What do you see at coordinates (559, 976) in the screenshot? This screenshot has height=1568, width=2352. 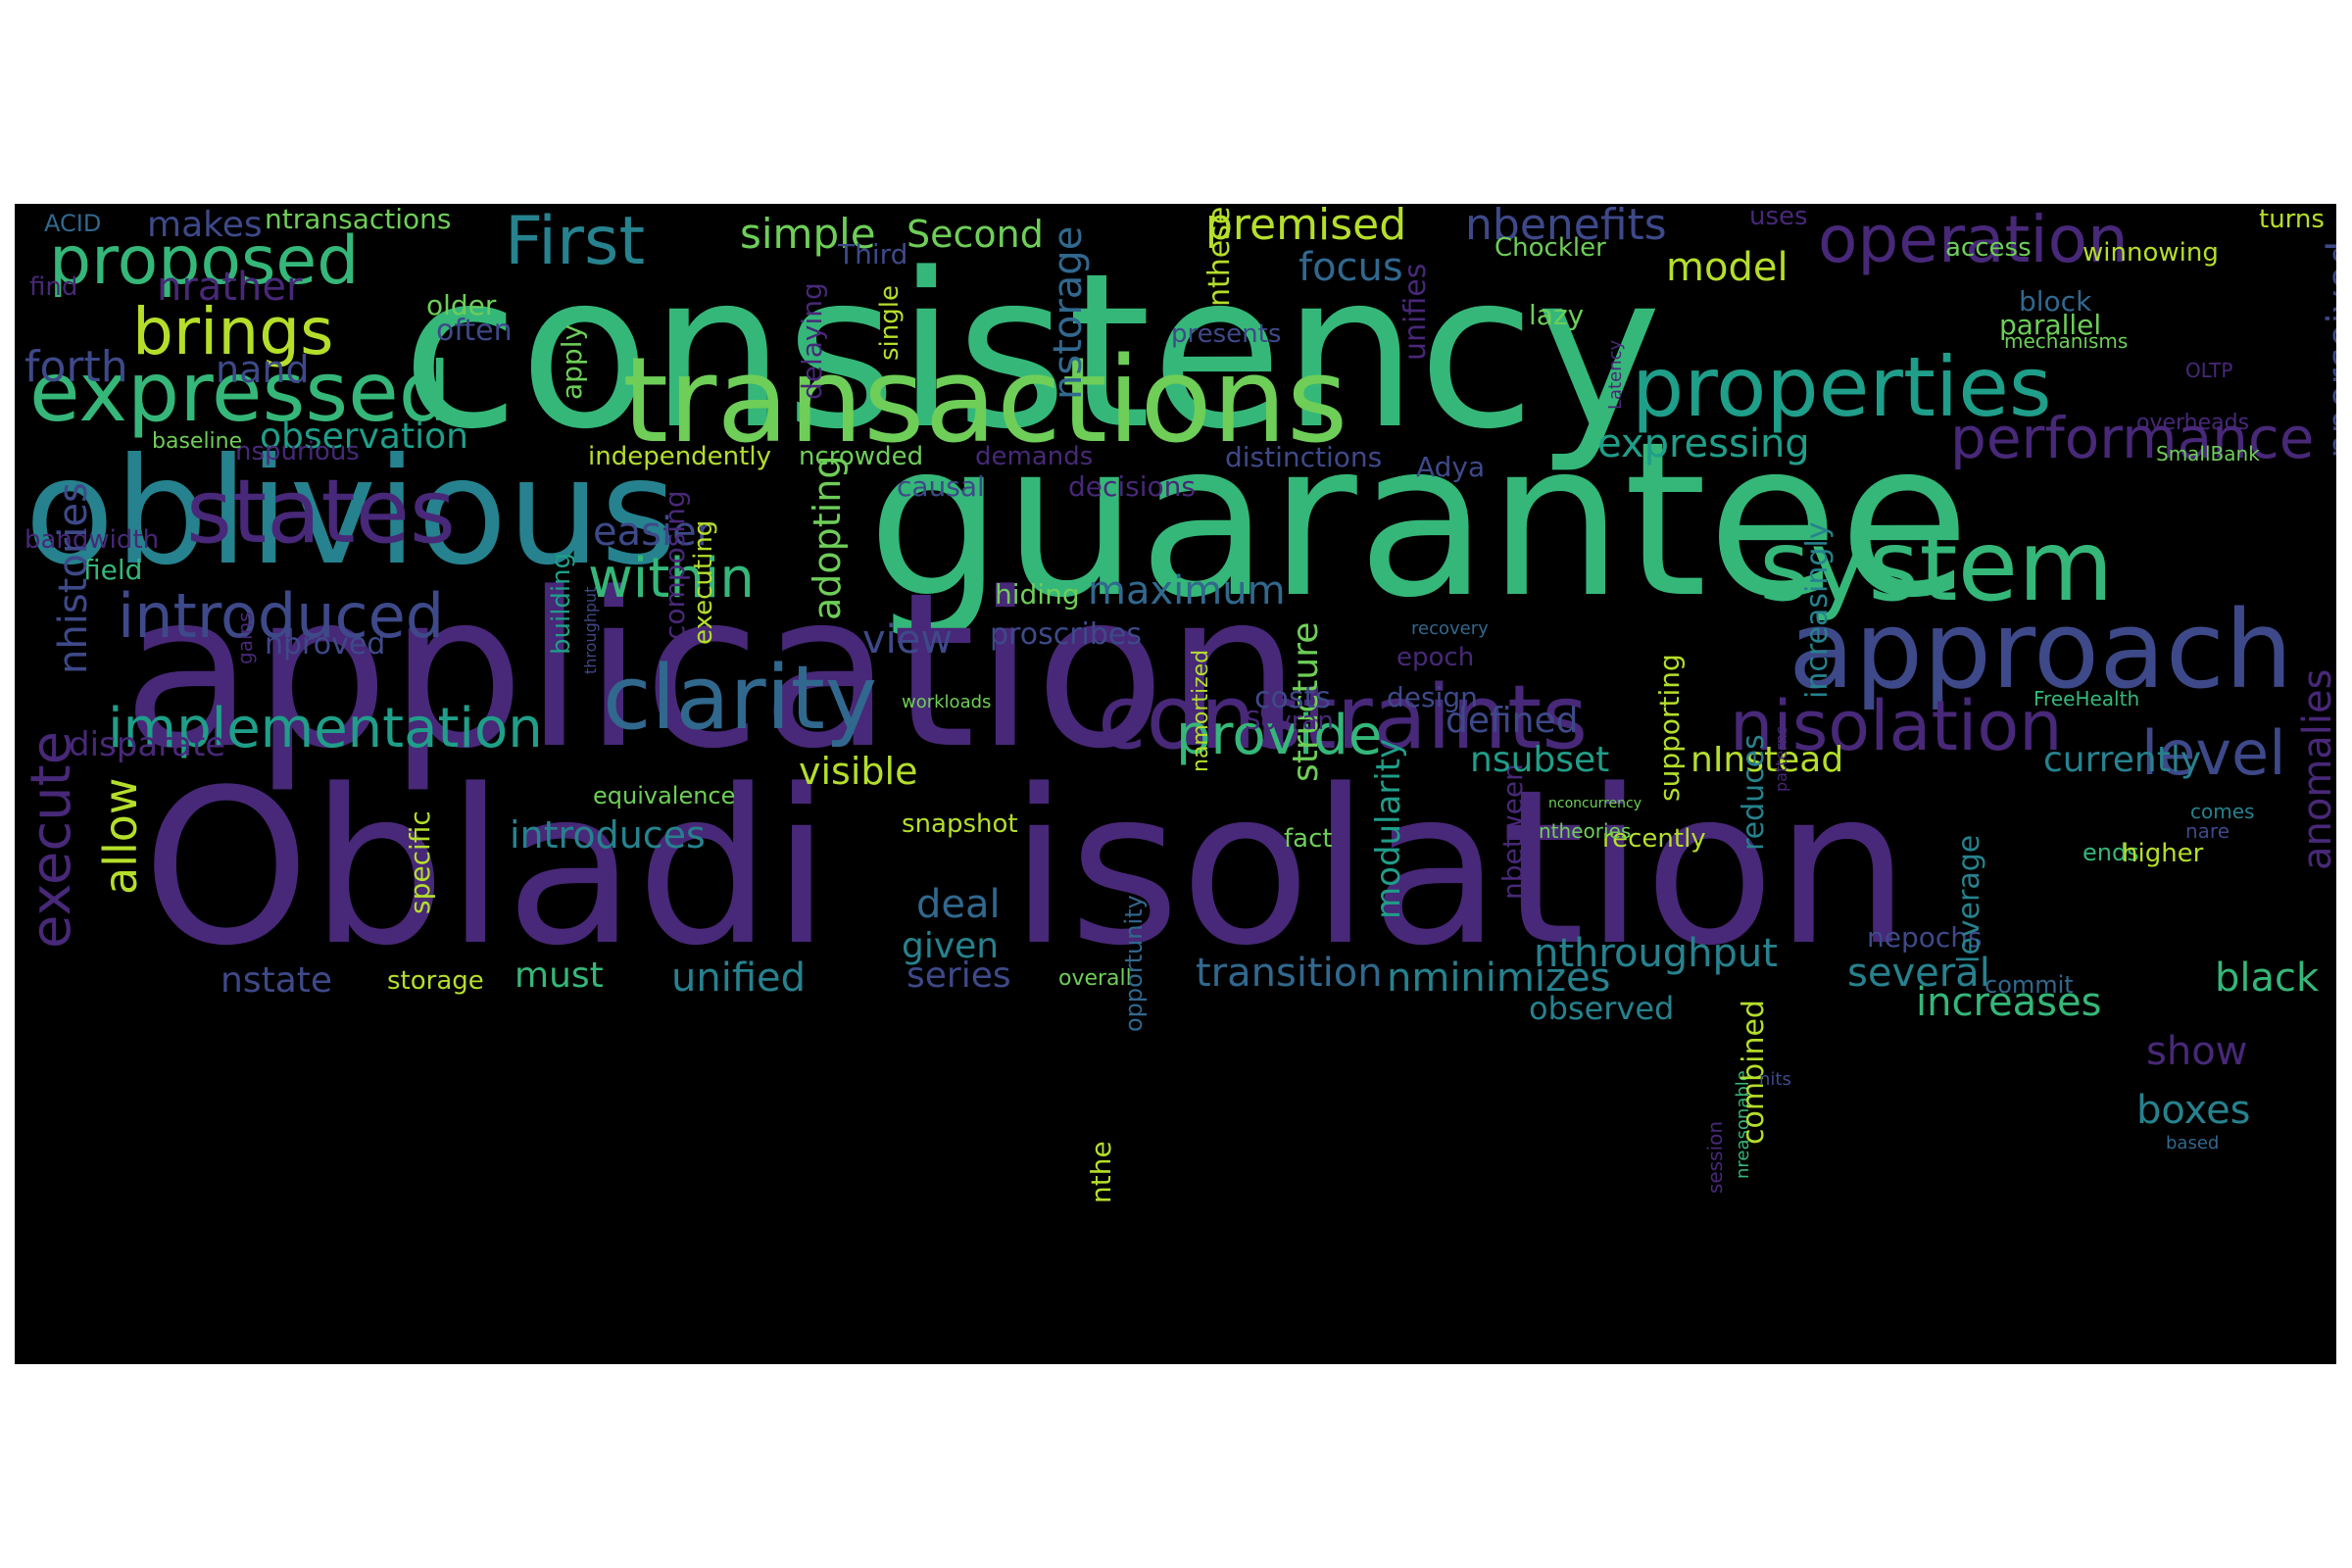 I see `cloud-word: must` at bounding box center [559, 976].